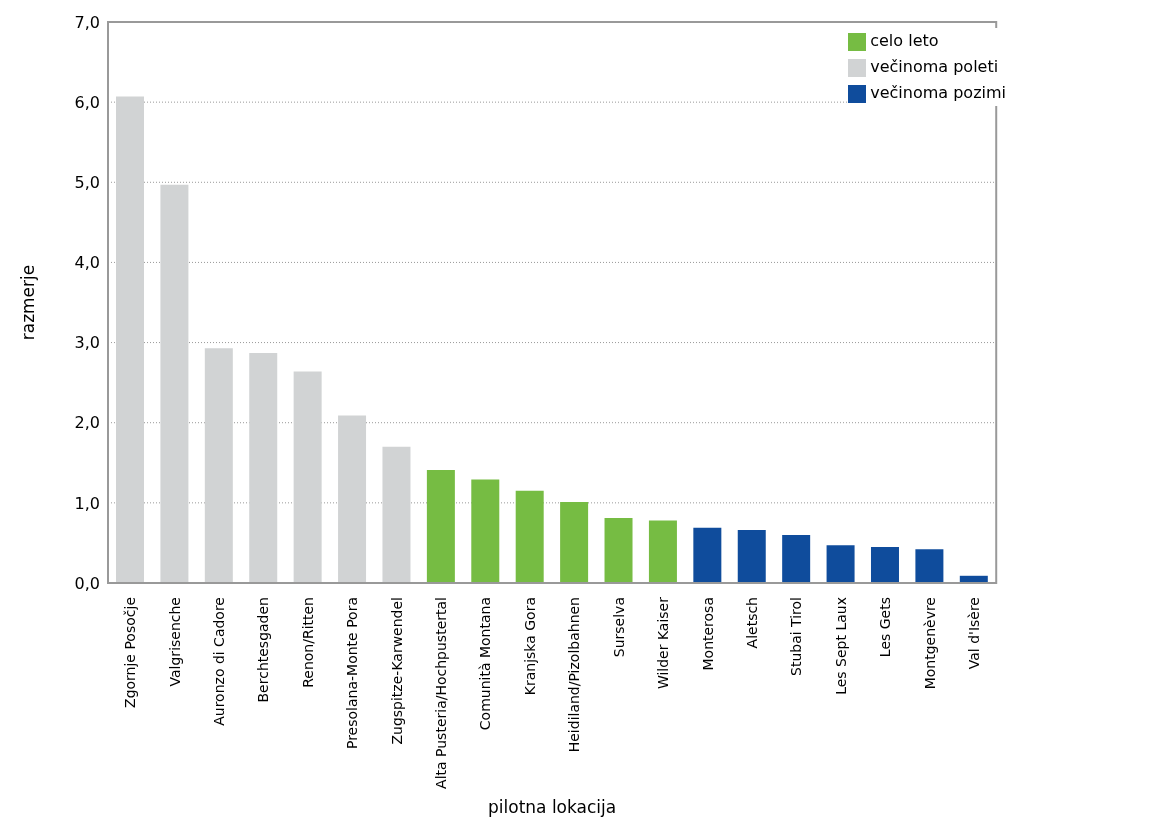  I want to click on y-tick-label: 0,0, so click(87, 583).